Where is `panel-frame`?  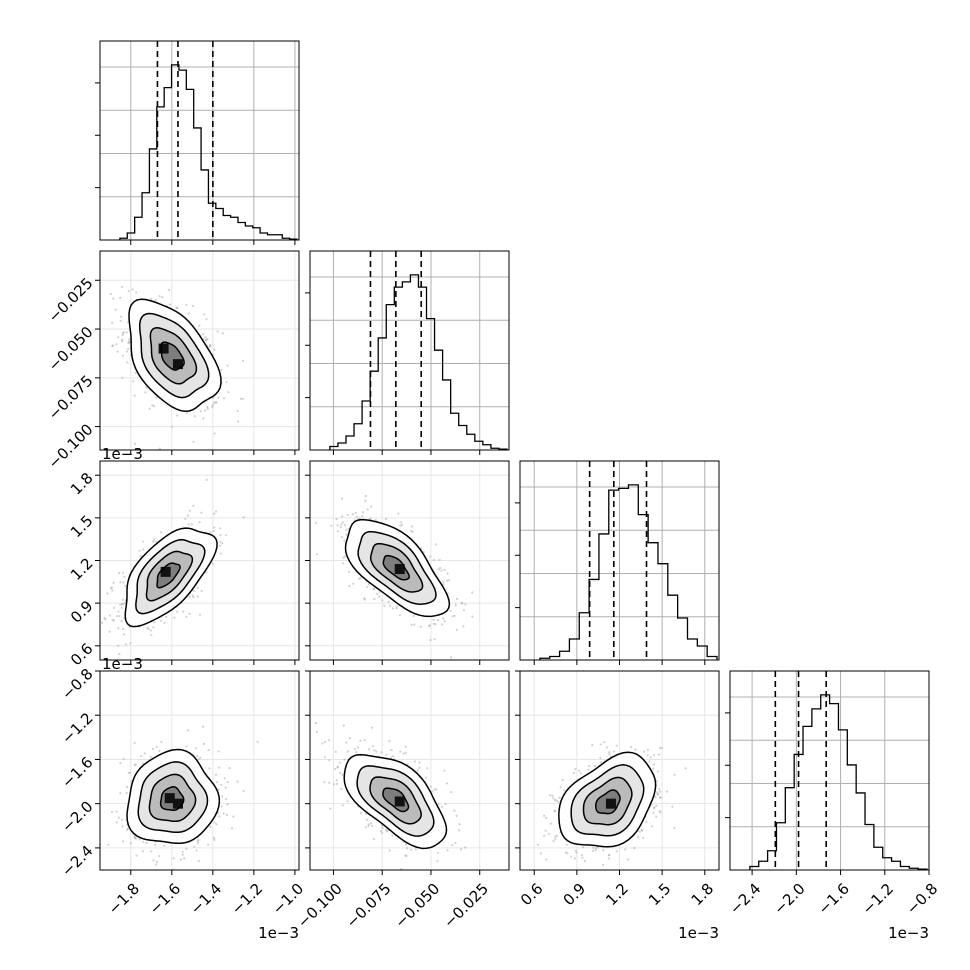
panel-frame is located at coordinates (409, 350).